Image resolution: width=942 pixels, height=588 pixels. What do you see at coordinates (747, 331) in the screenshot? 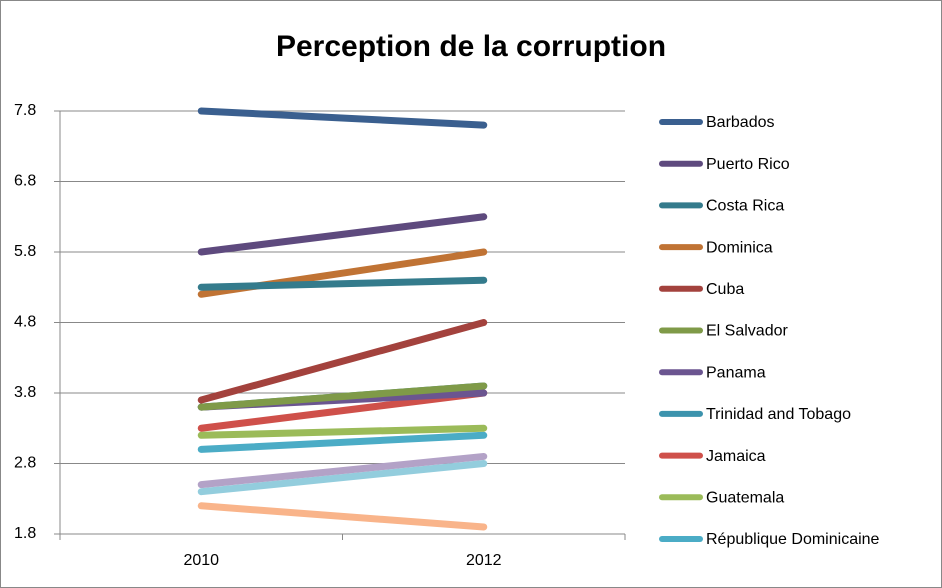
I see `legend-label: El Salvador` at bounding box center [747, 331].